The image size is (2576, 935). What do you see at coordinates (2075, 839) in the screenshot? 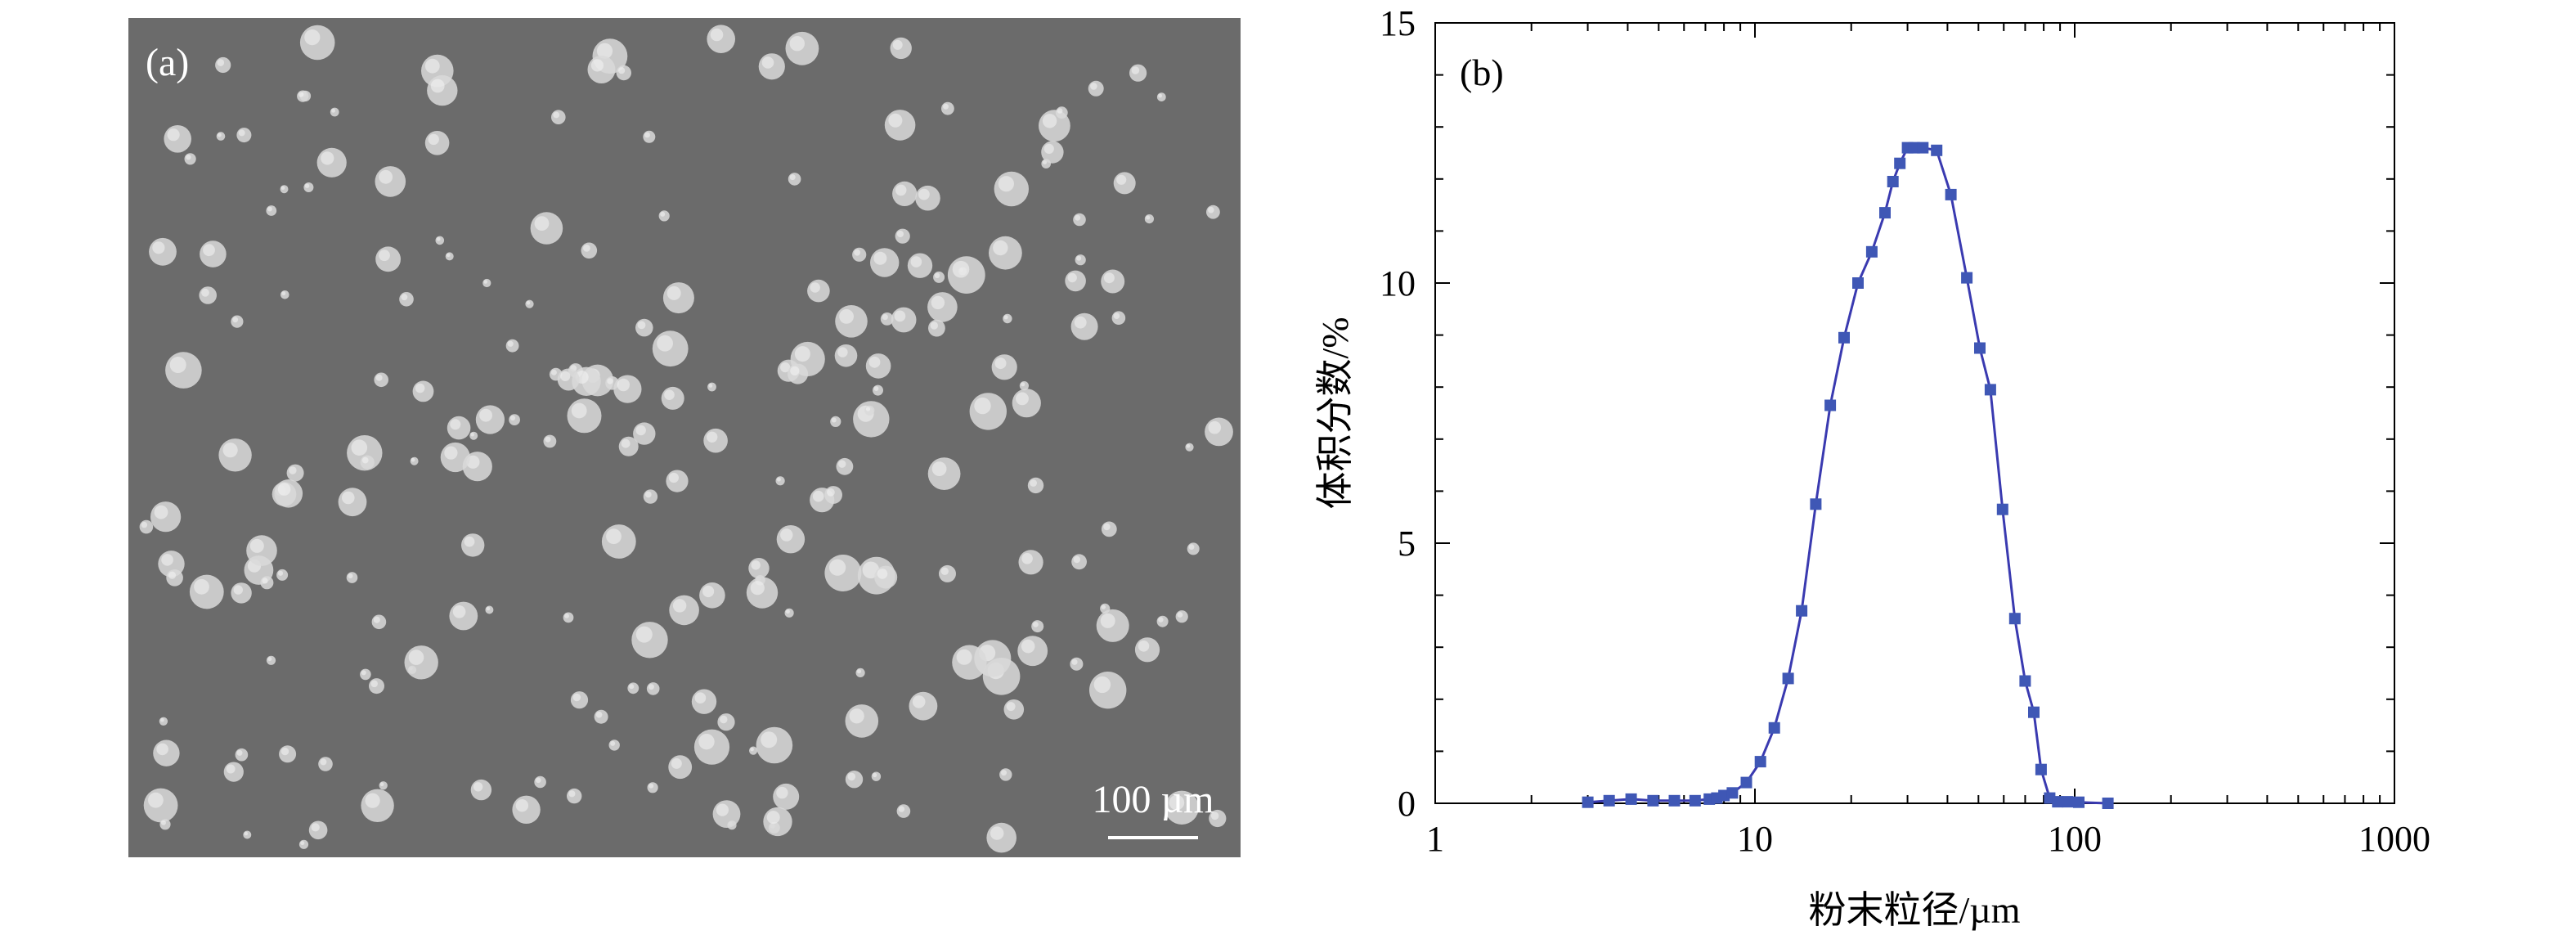
I see `x-tick-label: 100` at bounding box center [2075, 839].